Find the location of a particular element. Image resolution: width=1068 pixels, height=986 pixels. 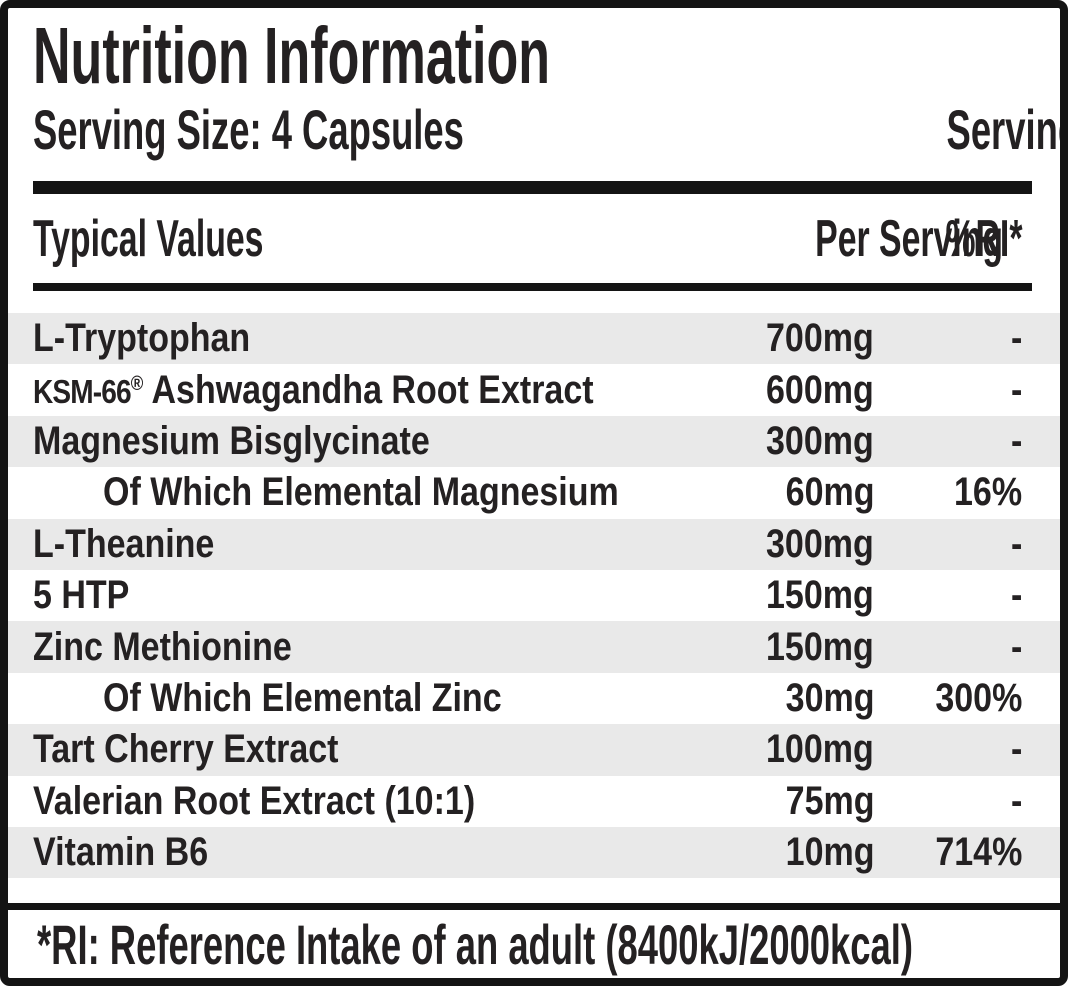

ingredient-amount: 700mg is located at coordinates (820, 338).